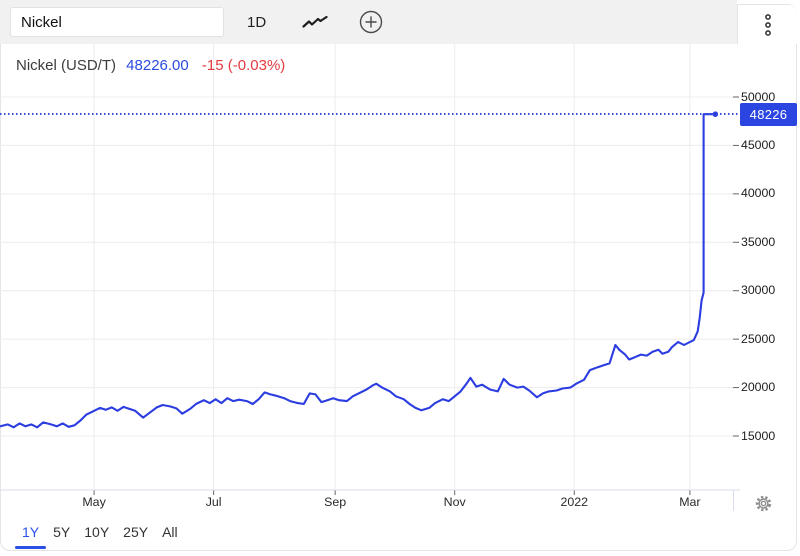 The image size is (800, 556). What do you see at coordinates (758, 387) in the screenshot?
I see `y-axis-label: 20000` at bounding box center [758, 387].